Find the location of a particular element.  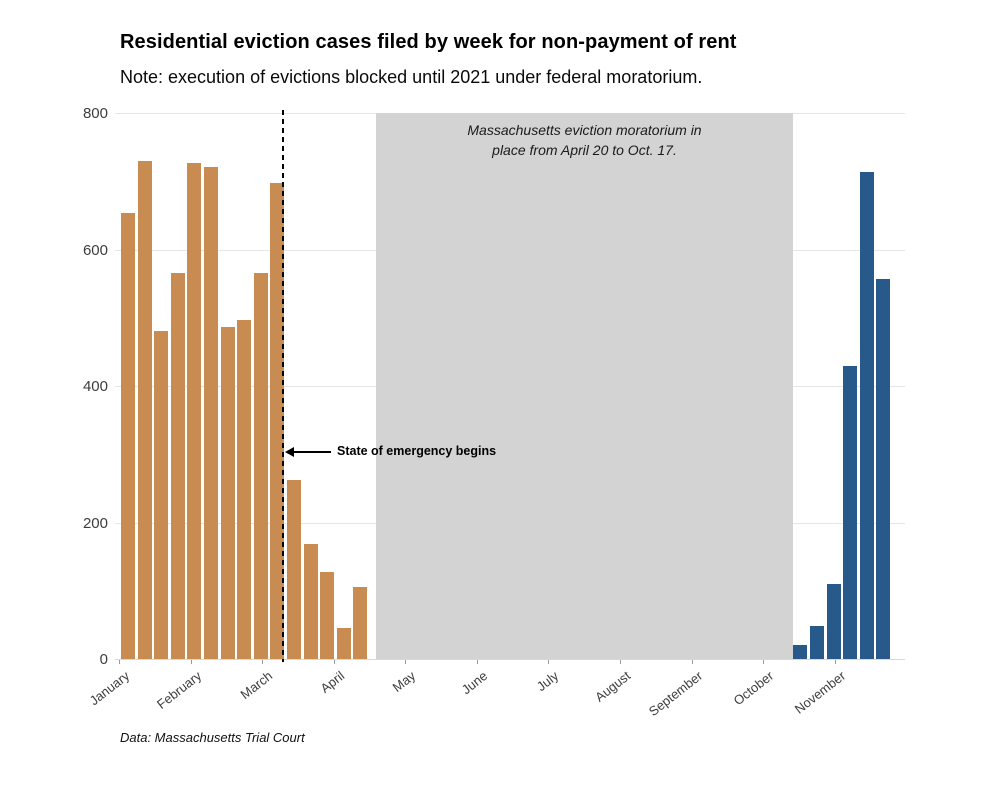

x-axis-label-june: June is located at coordinates (474, 683).